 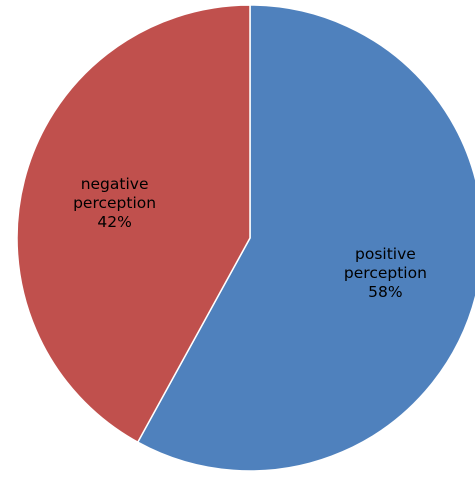 I want to click on slice-label-positive-perception: positive perception 58%, so click(x=385, y=273).